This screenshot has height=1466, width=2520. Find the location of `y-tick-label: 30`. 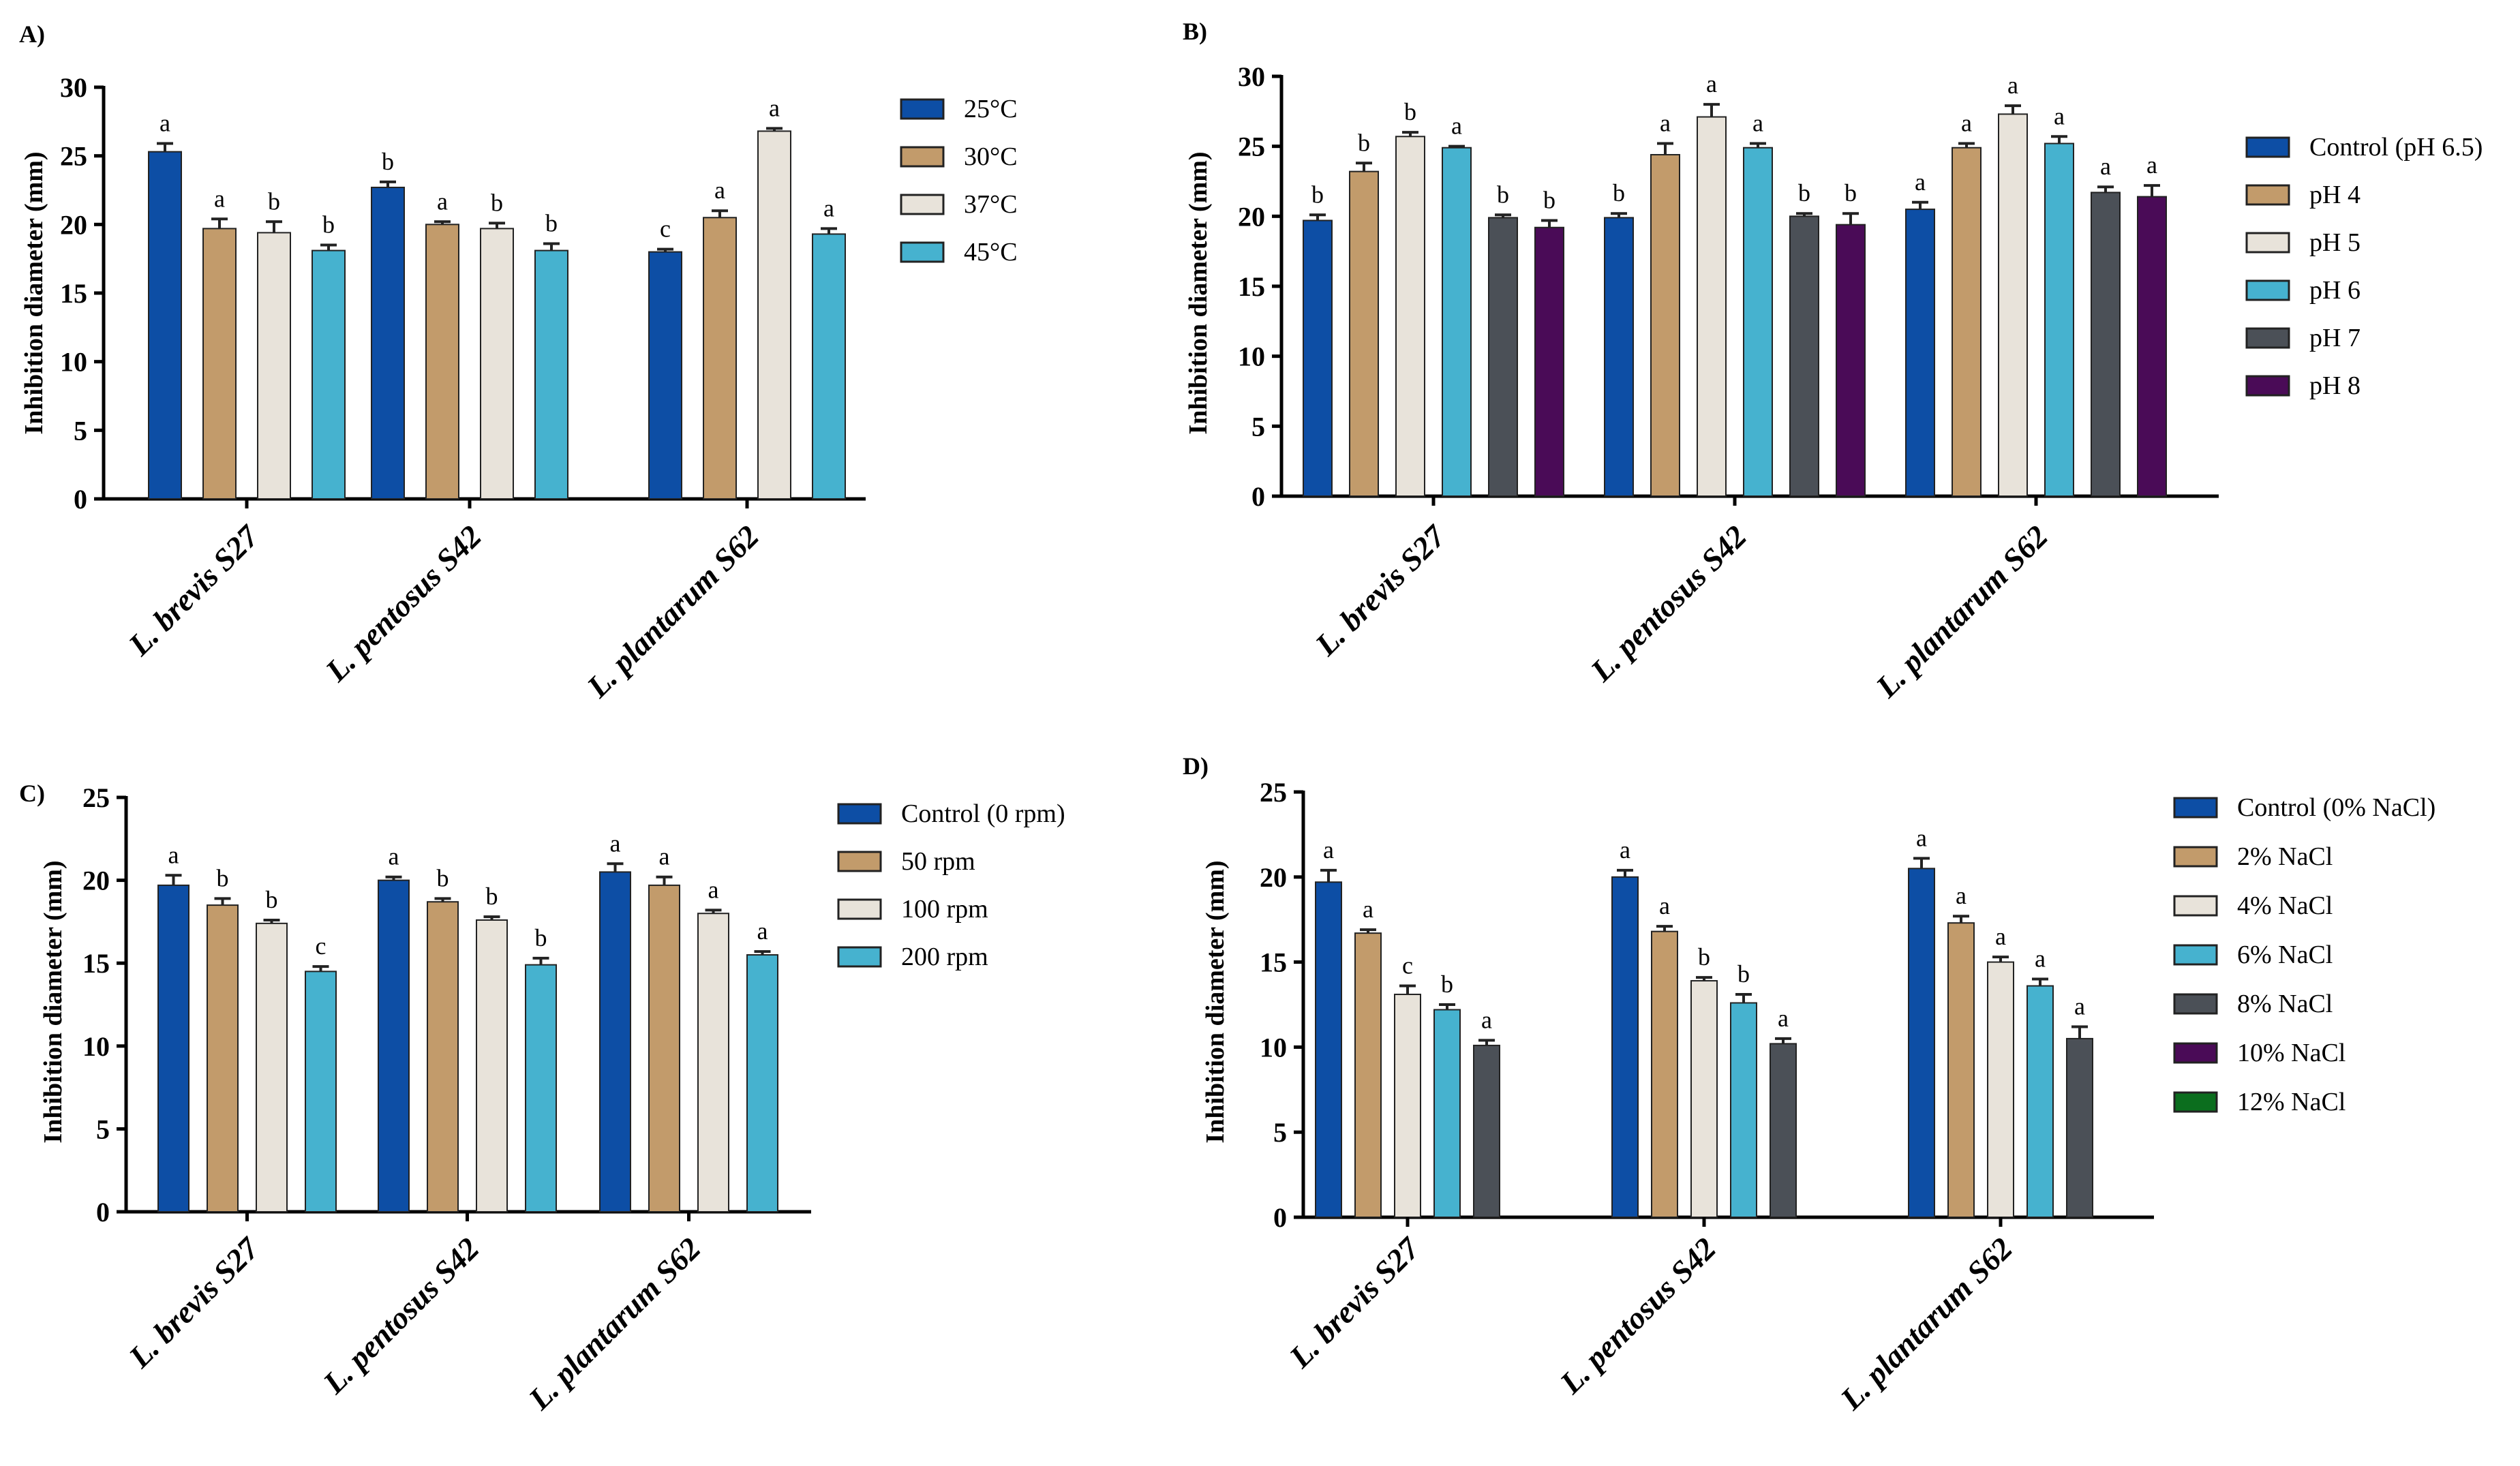

y-tick-label: 30 is located at coordinates (1251, 76).